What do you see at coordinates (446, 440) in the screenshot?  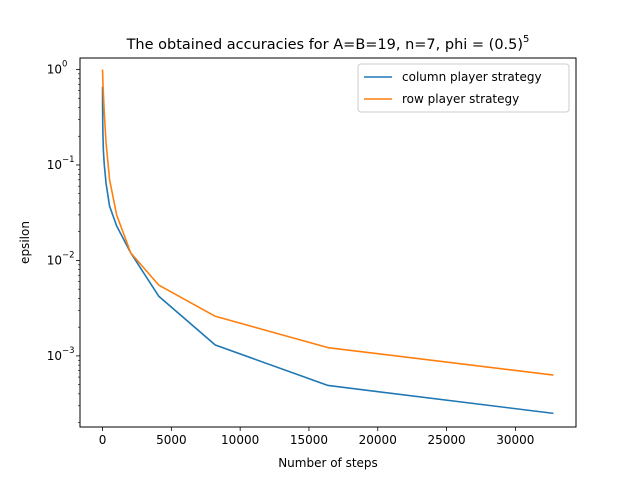 I see `x-tick-label: 25000` at bounding box center [446, 440].